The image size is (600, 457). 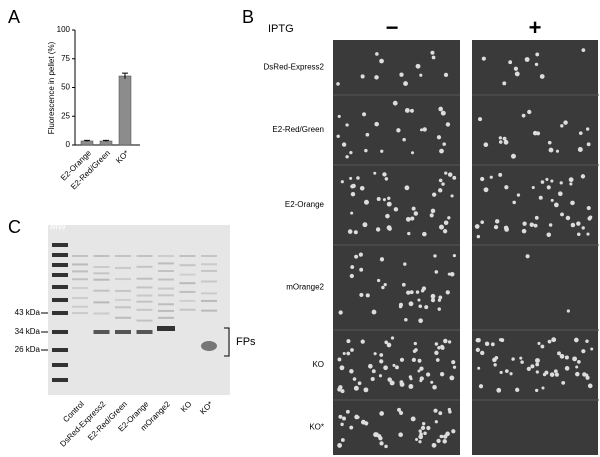 I want to click on marker-label: 34 kDa, so click(x=28, y=331).